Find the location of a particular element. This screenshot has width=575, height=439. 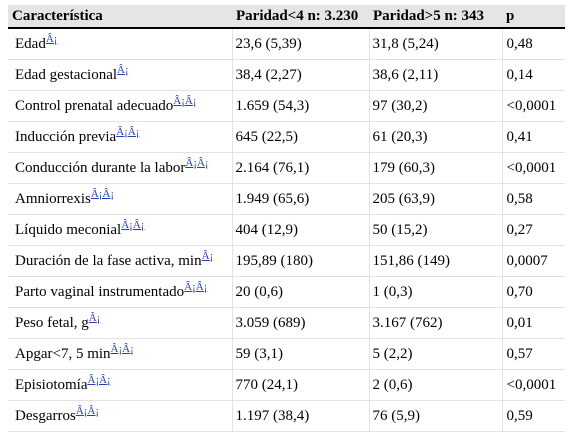

paridad-menor-4-value: 59 (3,1) is located at coordinates (300, 354).